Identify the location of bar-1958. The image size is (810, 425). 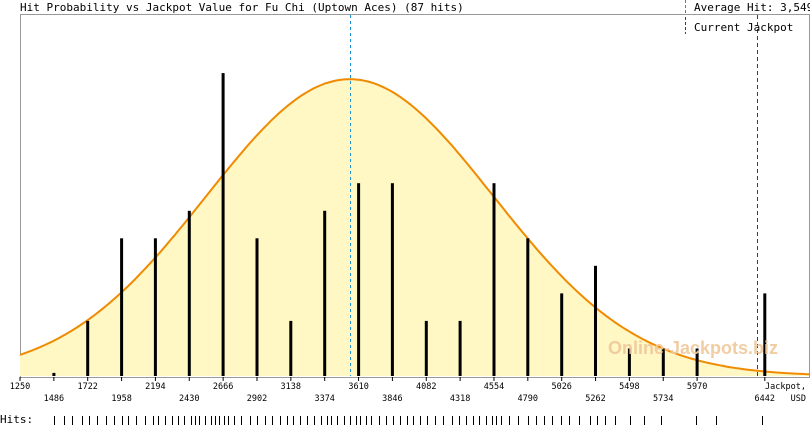
(122, 307).